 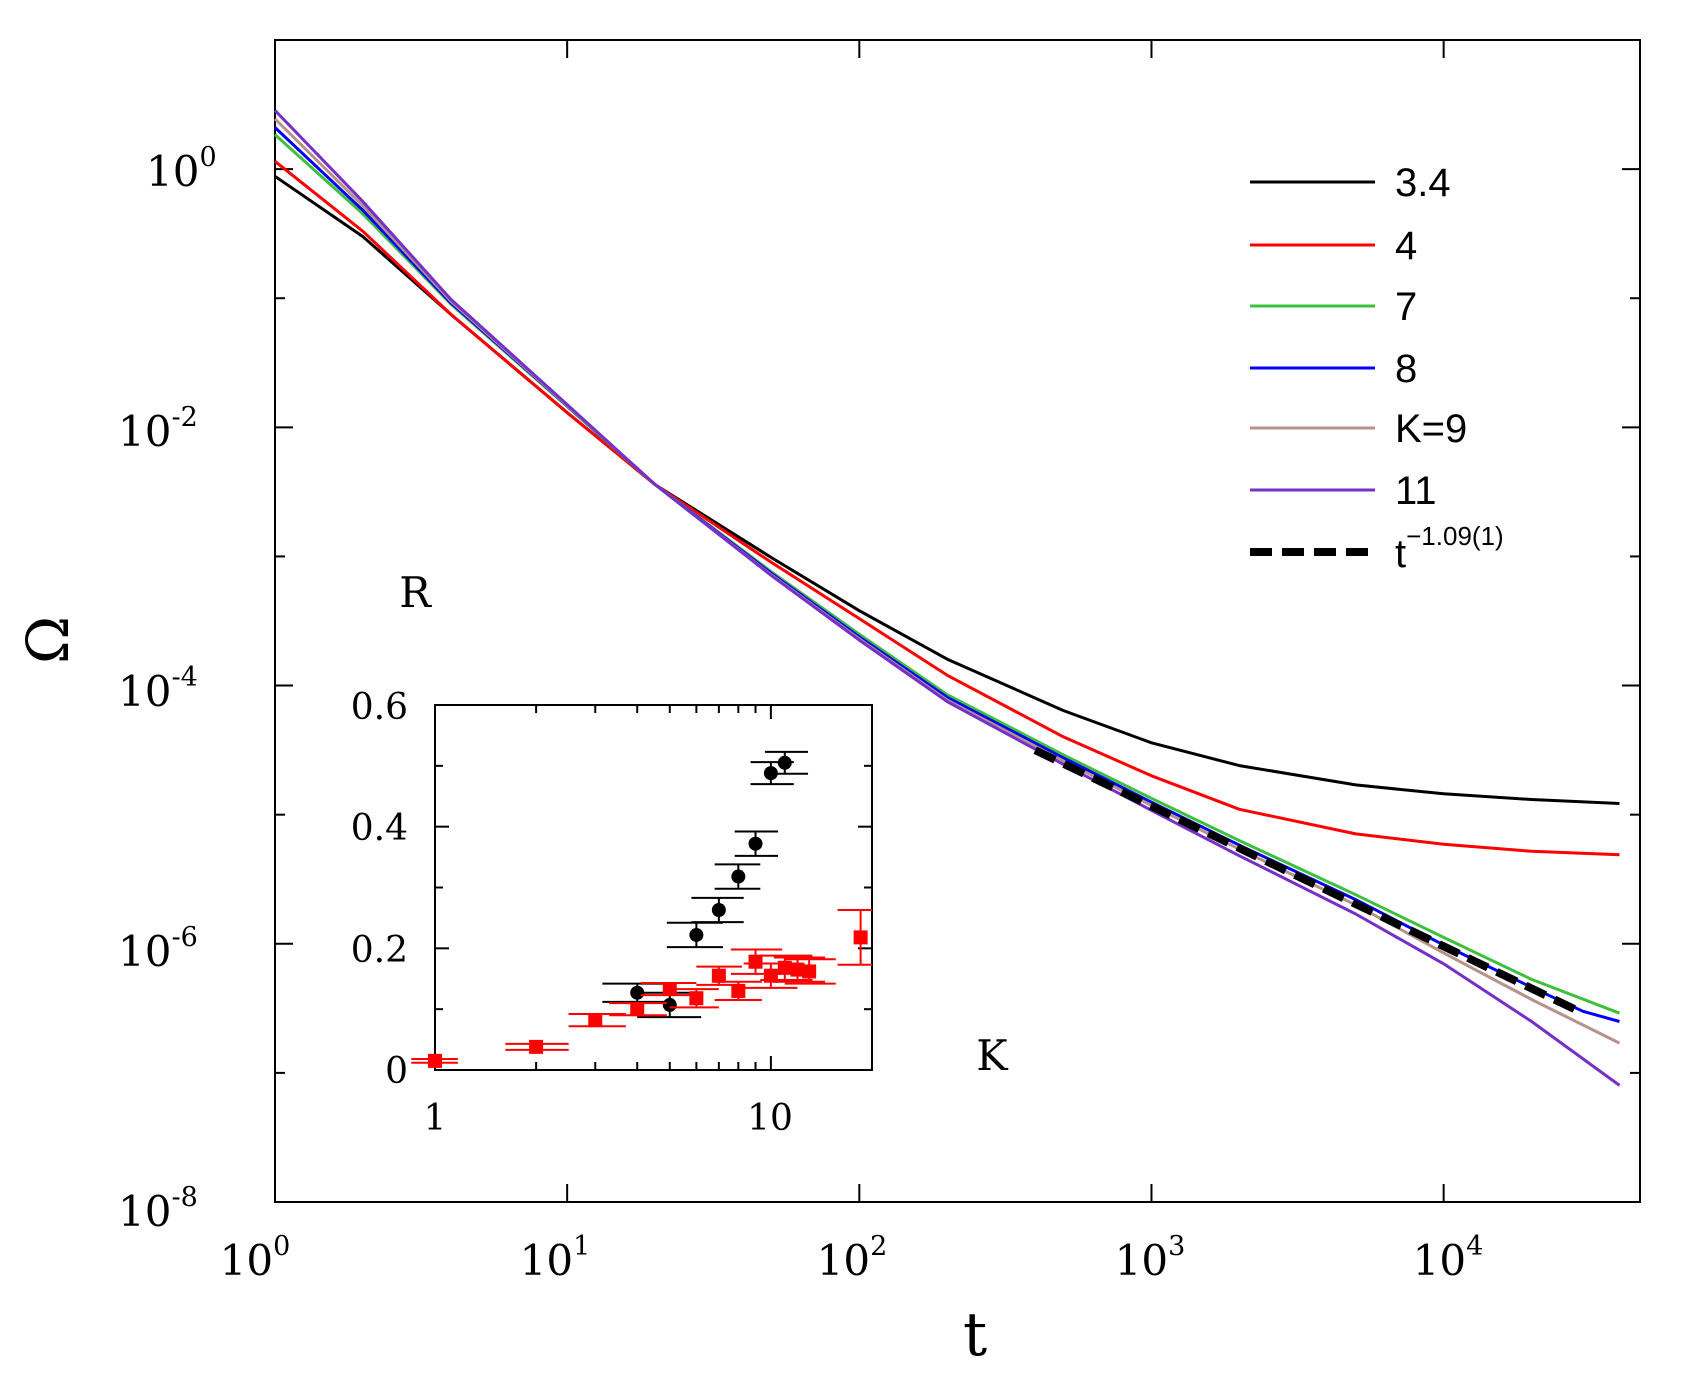 What do you see at coordinates (1423, 183) in the screenshot?
I see `legend-label-3-4: 3.4` at bounding box center [1423, 183].